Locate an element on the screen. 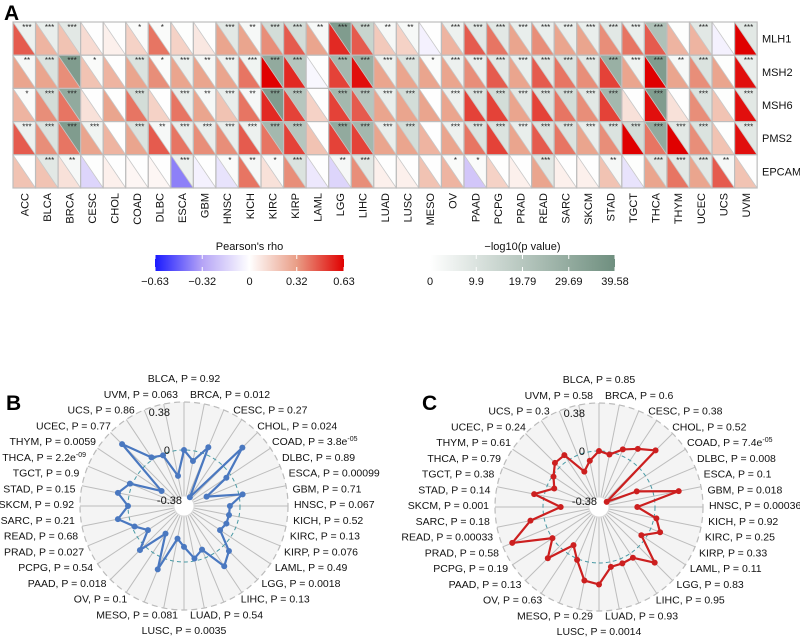  column-label: BRCA is located at coordinates (70, 207).